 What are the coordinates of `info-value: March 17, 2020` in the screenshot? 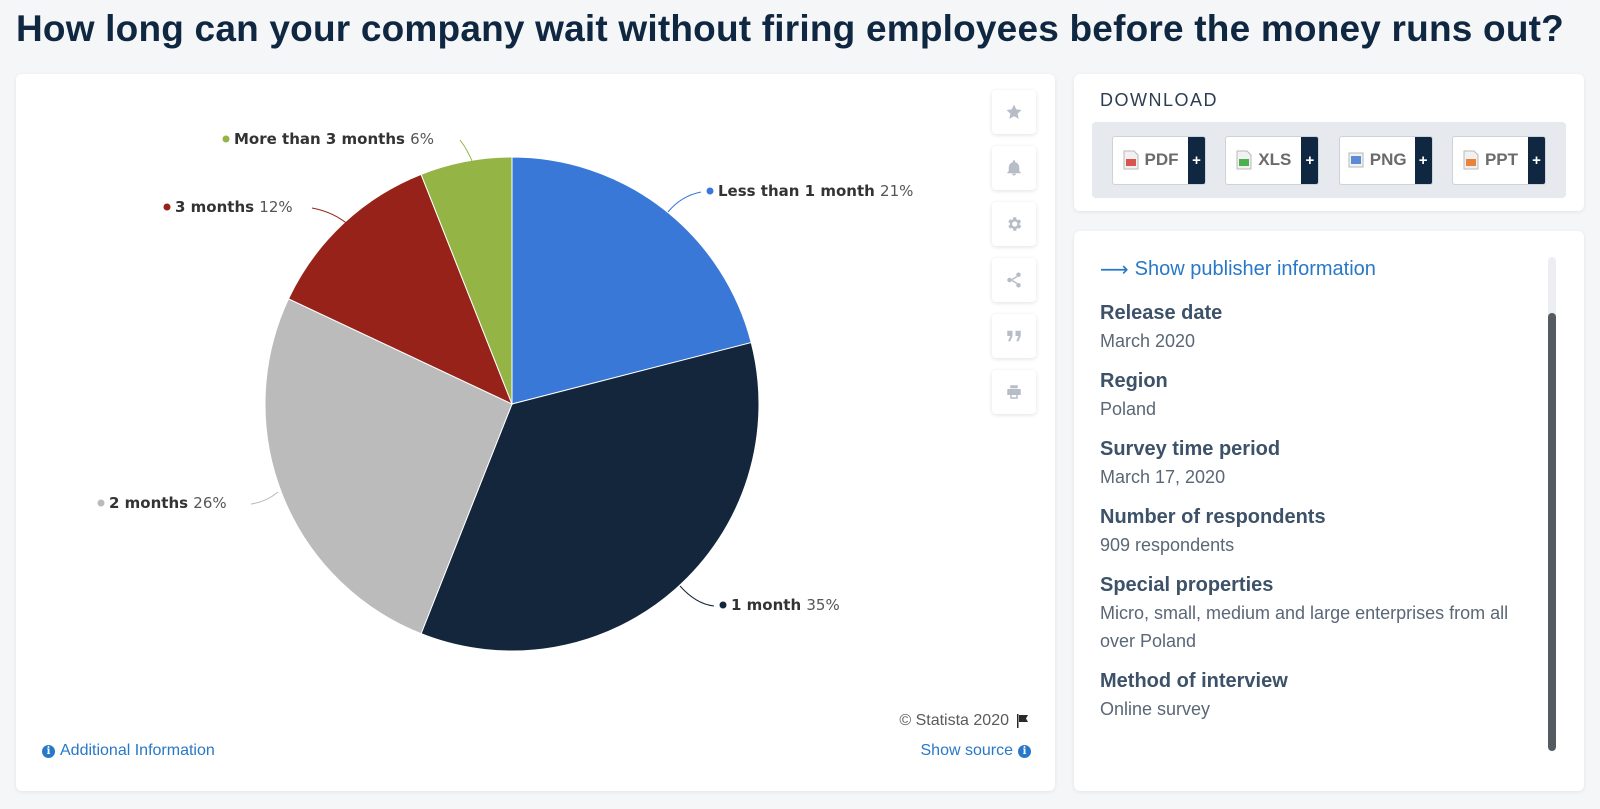 It's located at (1163, 477).